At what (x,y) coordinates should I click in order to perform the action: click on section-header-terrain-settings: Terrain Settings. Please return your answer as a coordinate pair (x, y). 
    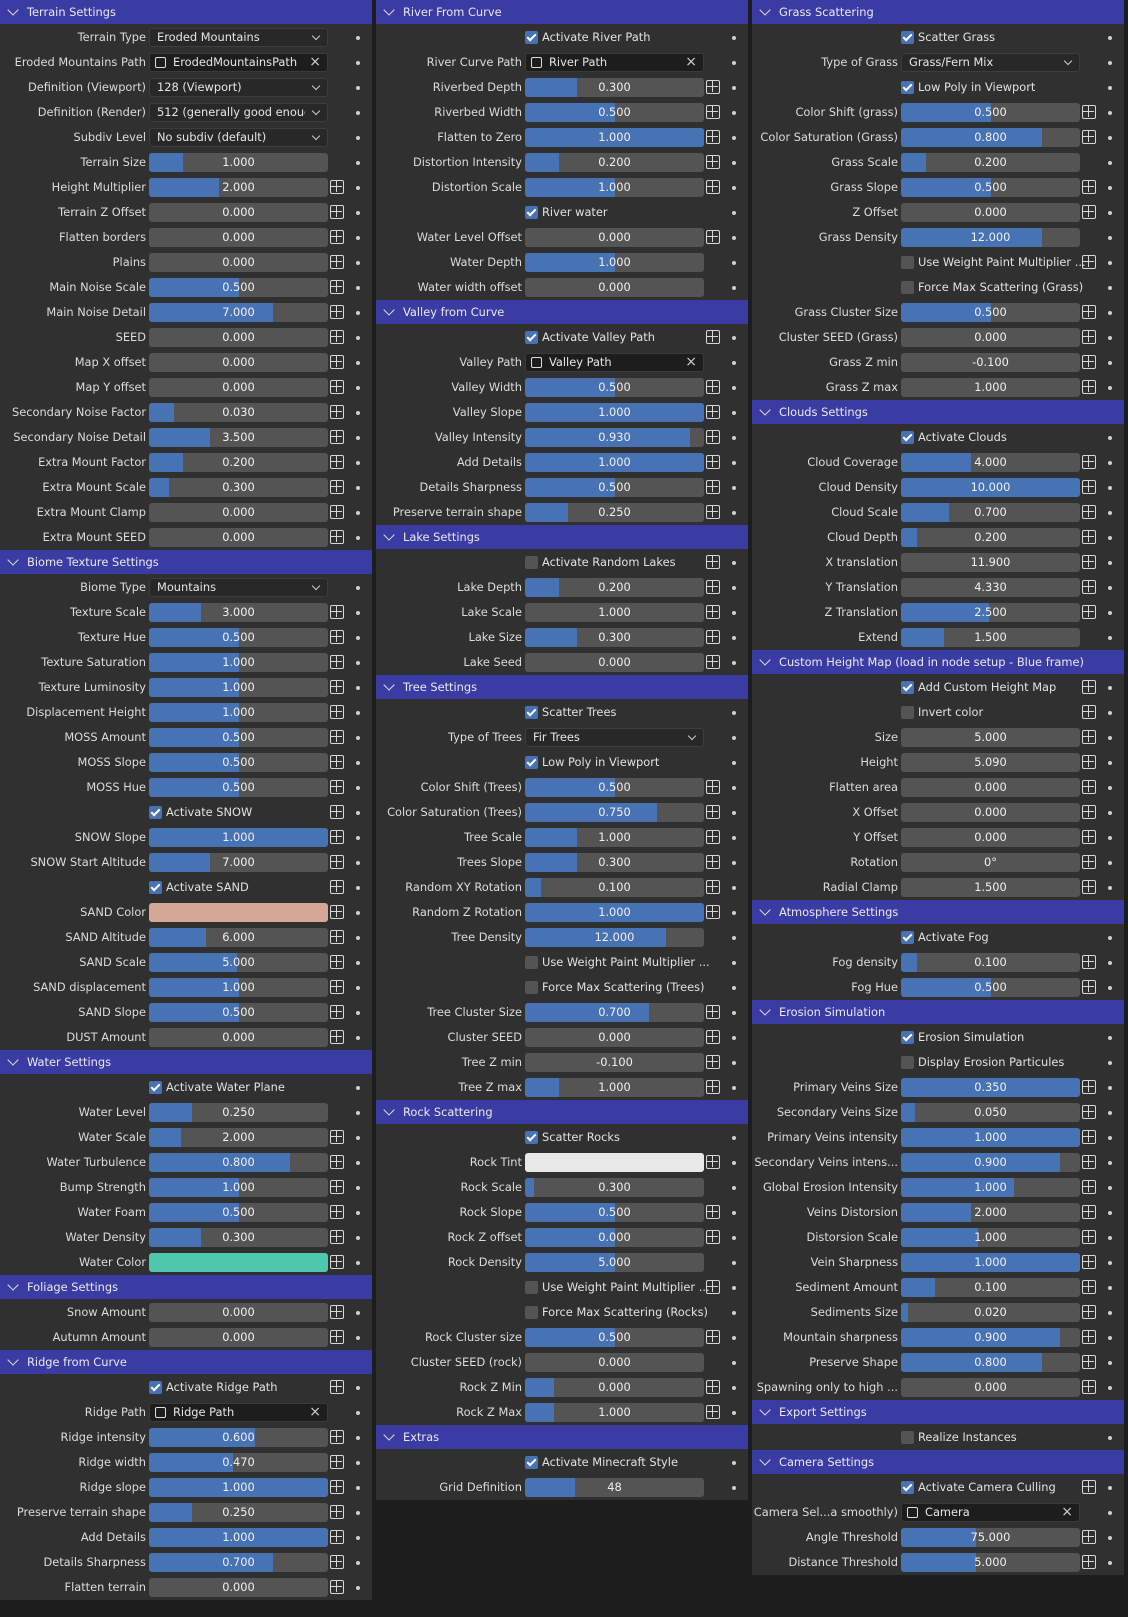
    Looking at the image, I should click on (186, 12).